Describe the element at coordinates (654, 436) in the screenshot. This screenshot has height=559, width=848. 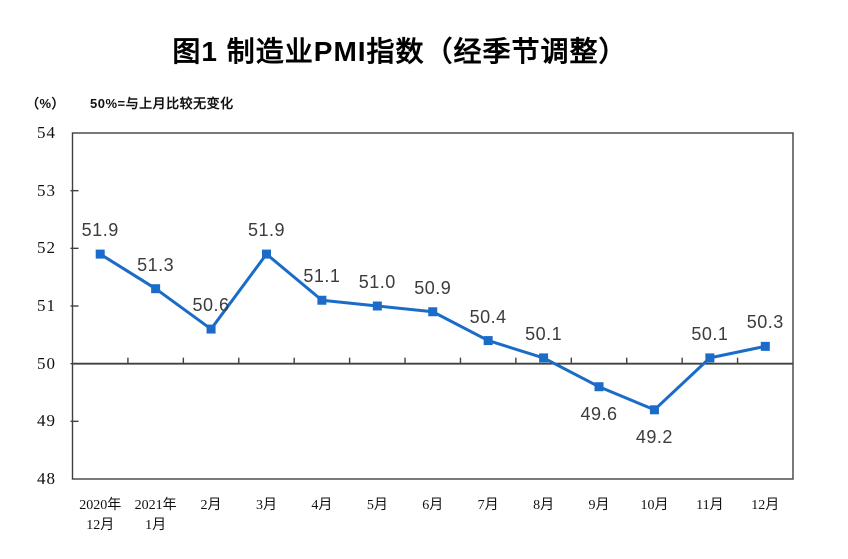
I see `data-point-label: 49.2` at that location.